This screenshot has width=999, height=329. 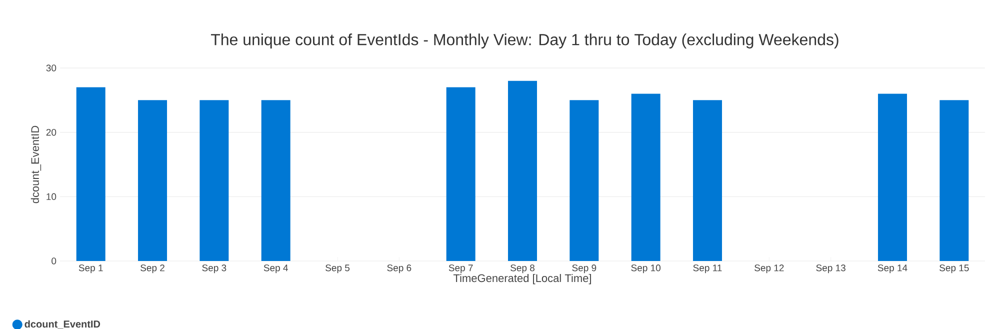 I want to click on x-tick-label: Sep 7, so click(x=460, y=269).